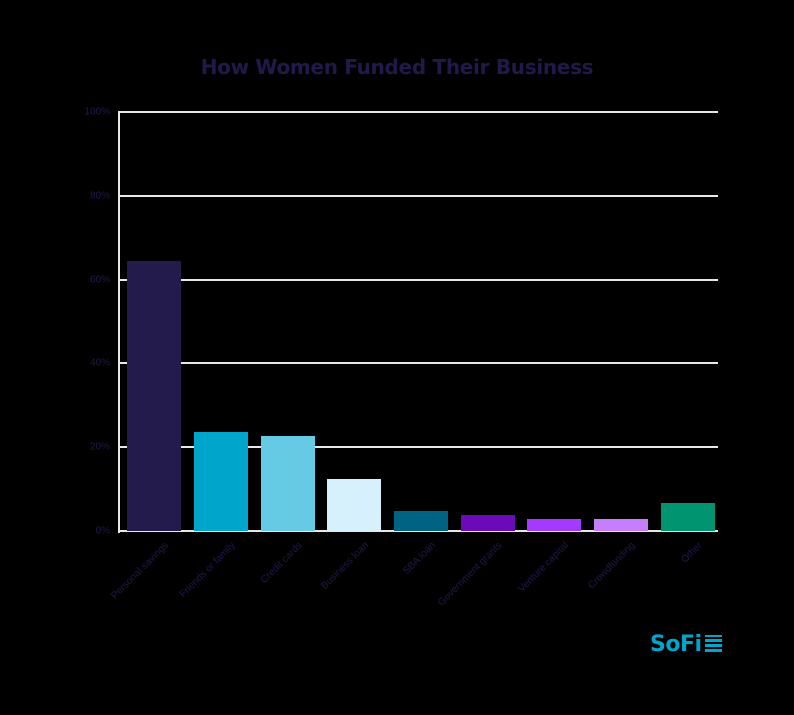 The image size is (794, 715). Describe the element at coordinates (487, 523) in the screenshot. I see `bar-government-grants` at that location.